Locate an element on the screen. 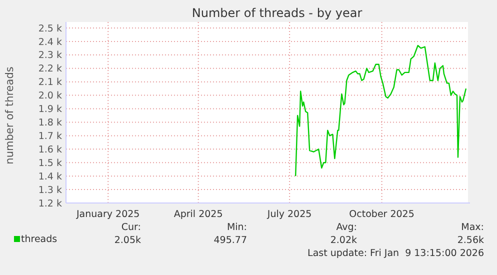 The image size is (497, 275). x-tick-label: April 2025 is located at coordinates (198, 214).